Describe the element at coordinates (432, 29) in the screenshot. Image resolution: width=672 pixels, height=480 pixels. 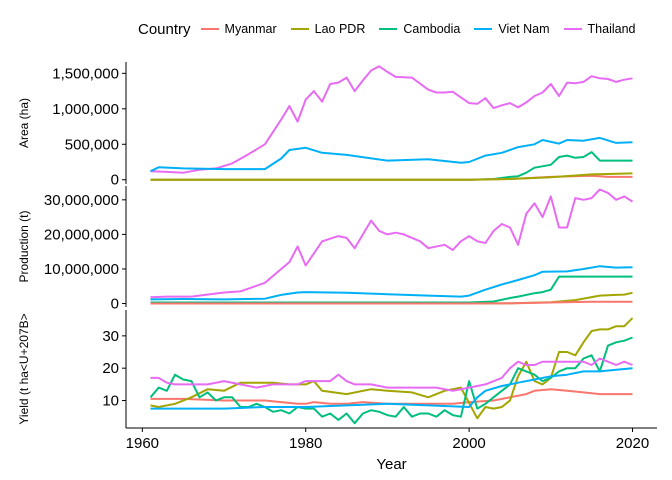
I see `legend-label-cambodia: Cambodia` at that location.